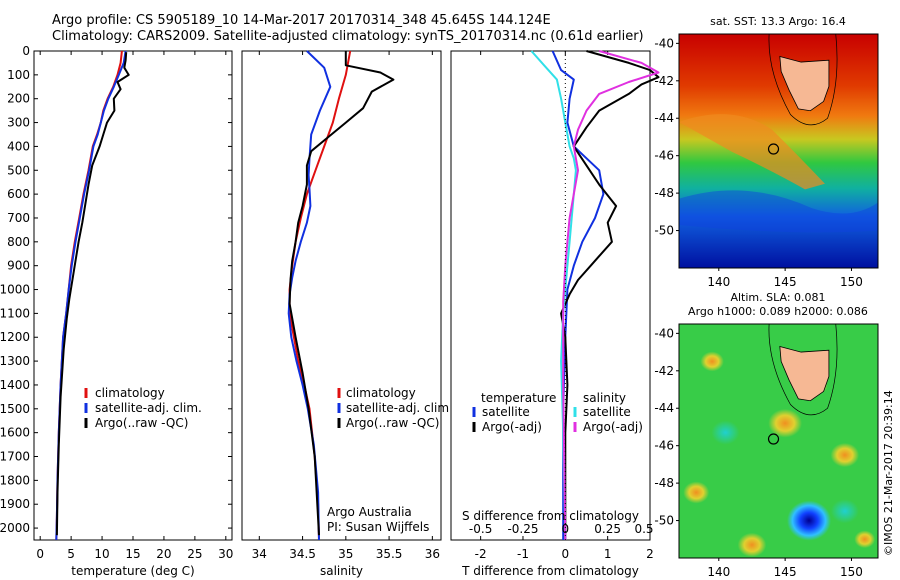 The height and width of the screenshot is (580, 900). Describe the element at coordinates (777, 297) in the screenshot. I see `sla-map-title: Altim. SLA: 0.081` at that location.